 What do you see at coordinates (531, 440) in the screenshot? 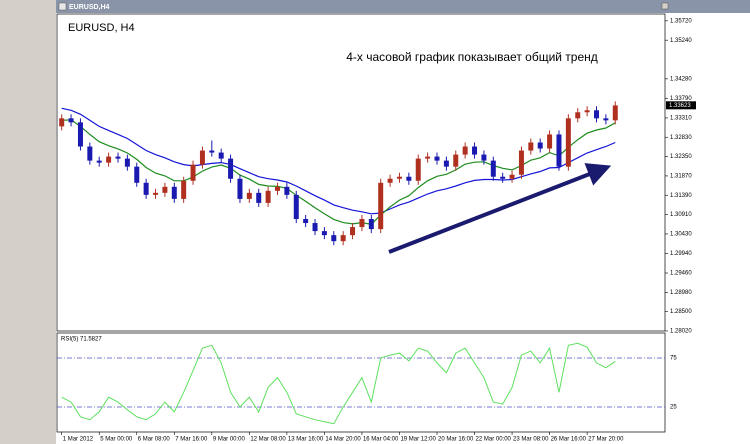
I see `x-tick-label: 23 Mar 08:00` at bounding box center [531, 440].